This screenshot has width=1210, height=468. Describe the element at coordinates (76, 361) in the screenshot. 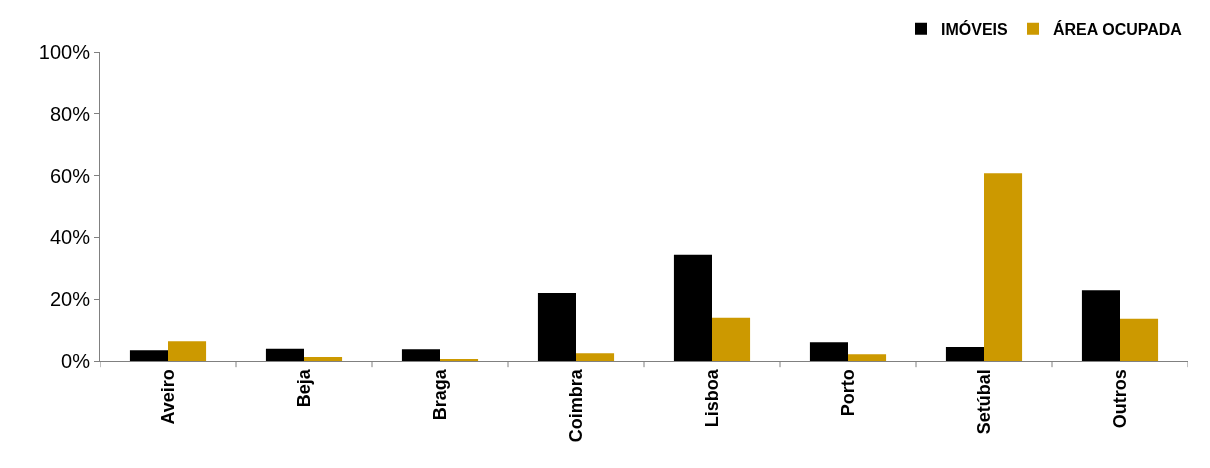

I see `y-tick-label: 0%` at that location.